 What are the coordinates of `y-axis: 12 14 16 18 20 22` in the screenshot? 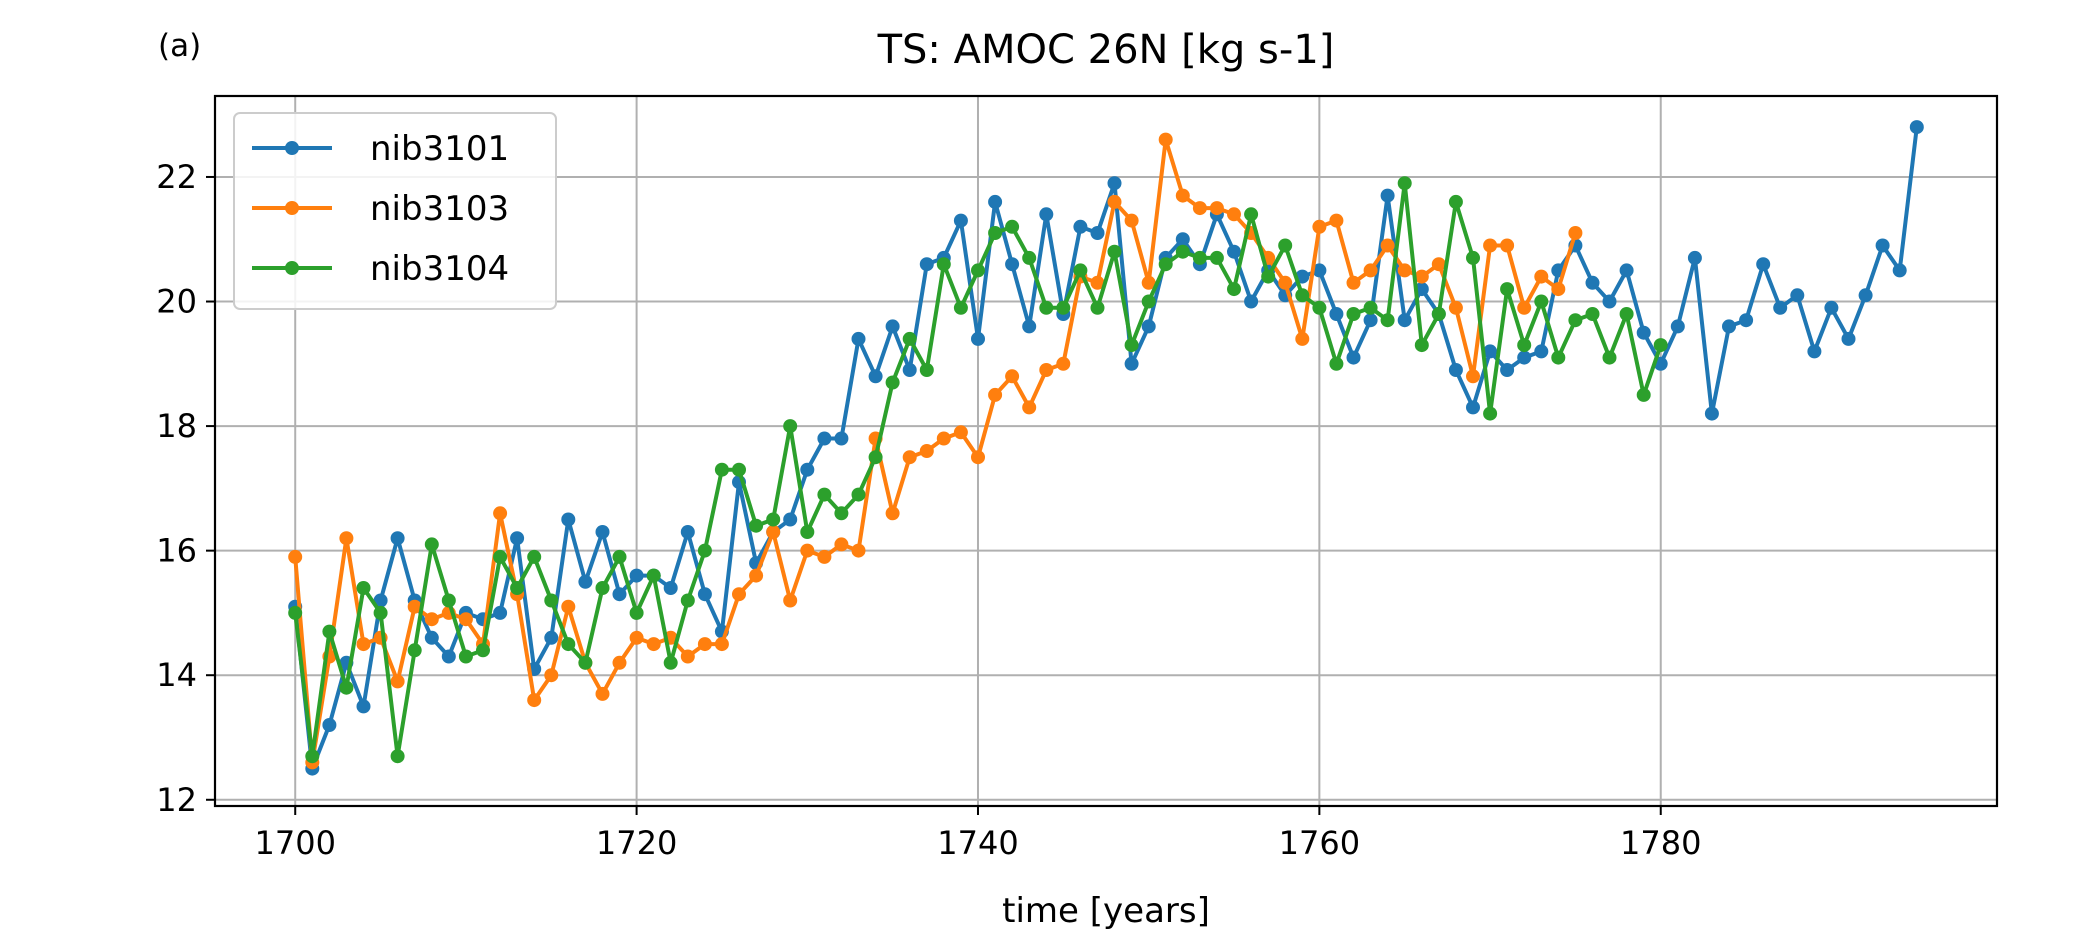 It's located at (185, 488).